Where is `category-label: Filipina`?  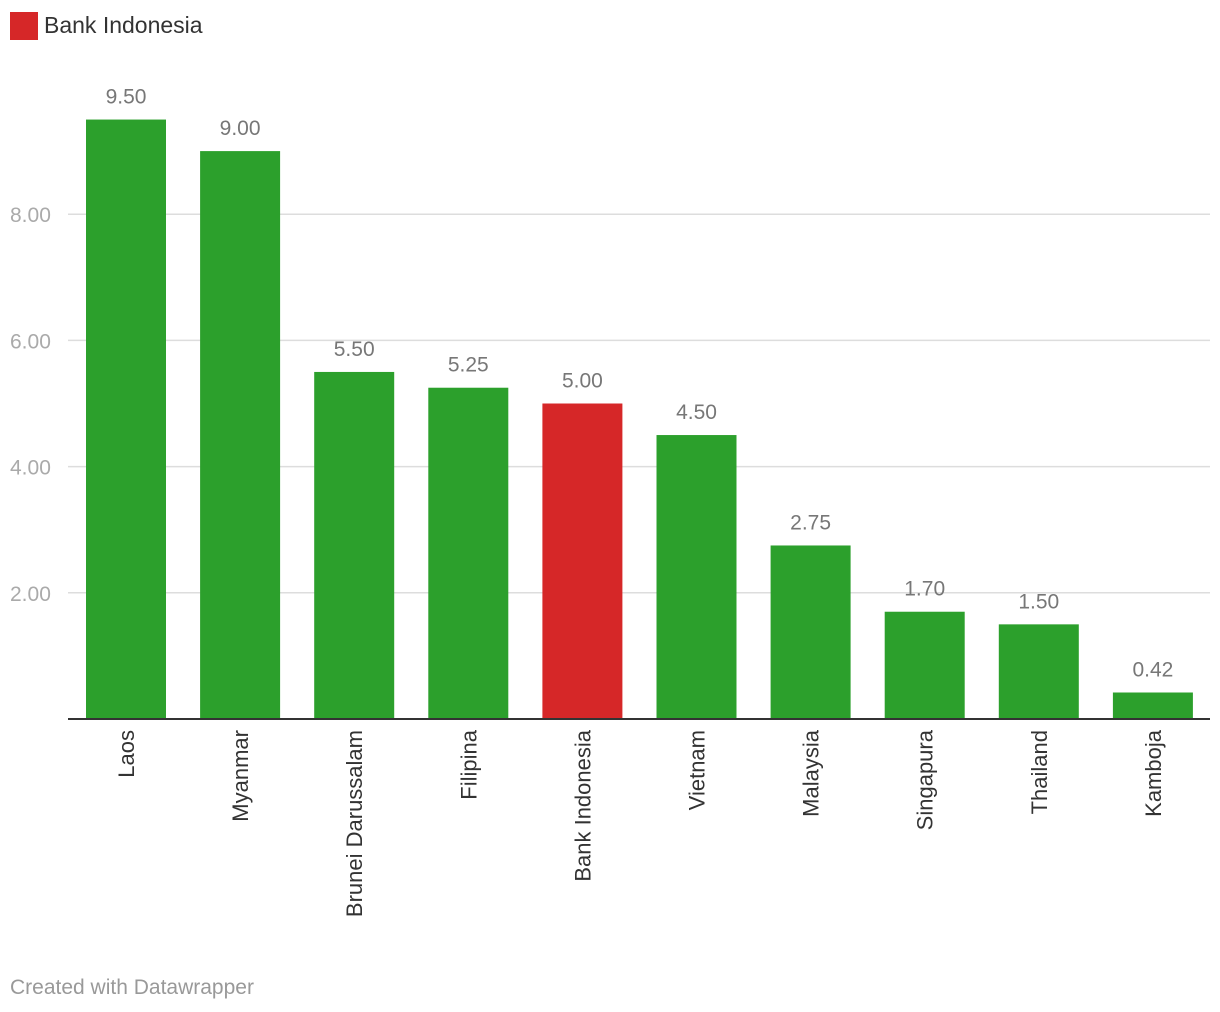 category-label: Filipina is located at coordinates (468, 764).